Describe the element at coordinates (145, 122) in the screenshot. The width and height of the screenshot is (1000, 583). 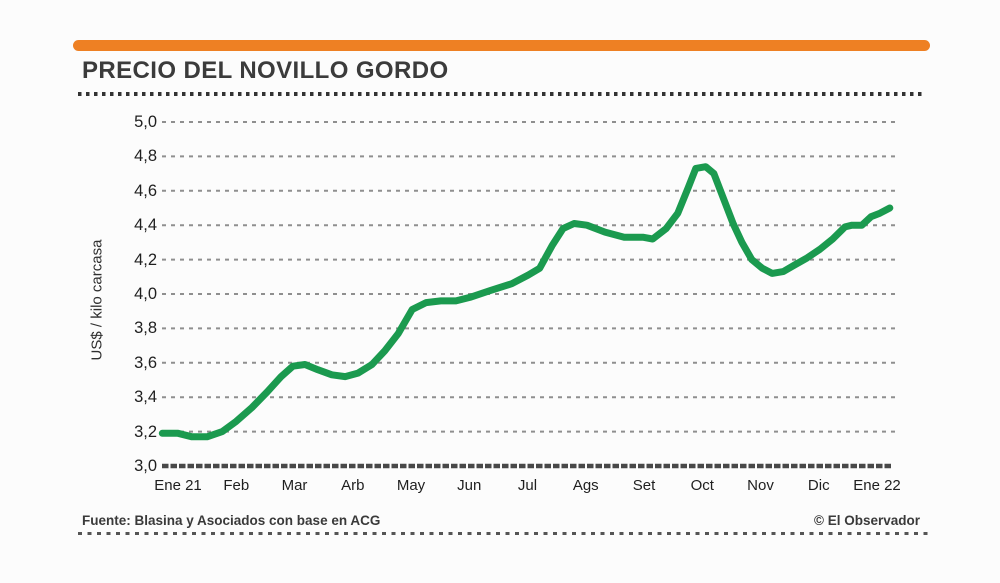
I see `y-tick-label: 5,0` at that location.